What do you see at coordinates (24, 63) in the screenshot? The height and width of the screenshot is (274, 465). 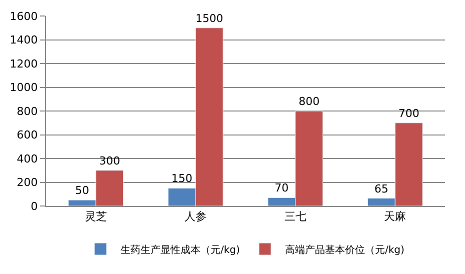 I see `y-tick-label: 1200` at bounding box center [24, 63].